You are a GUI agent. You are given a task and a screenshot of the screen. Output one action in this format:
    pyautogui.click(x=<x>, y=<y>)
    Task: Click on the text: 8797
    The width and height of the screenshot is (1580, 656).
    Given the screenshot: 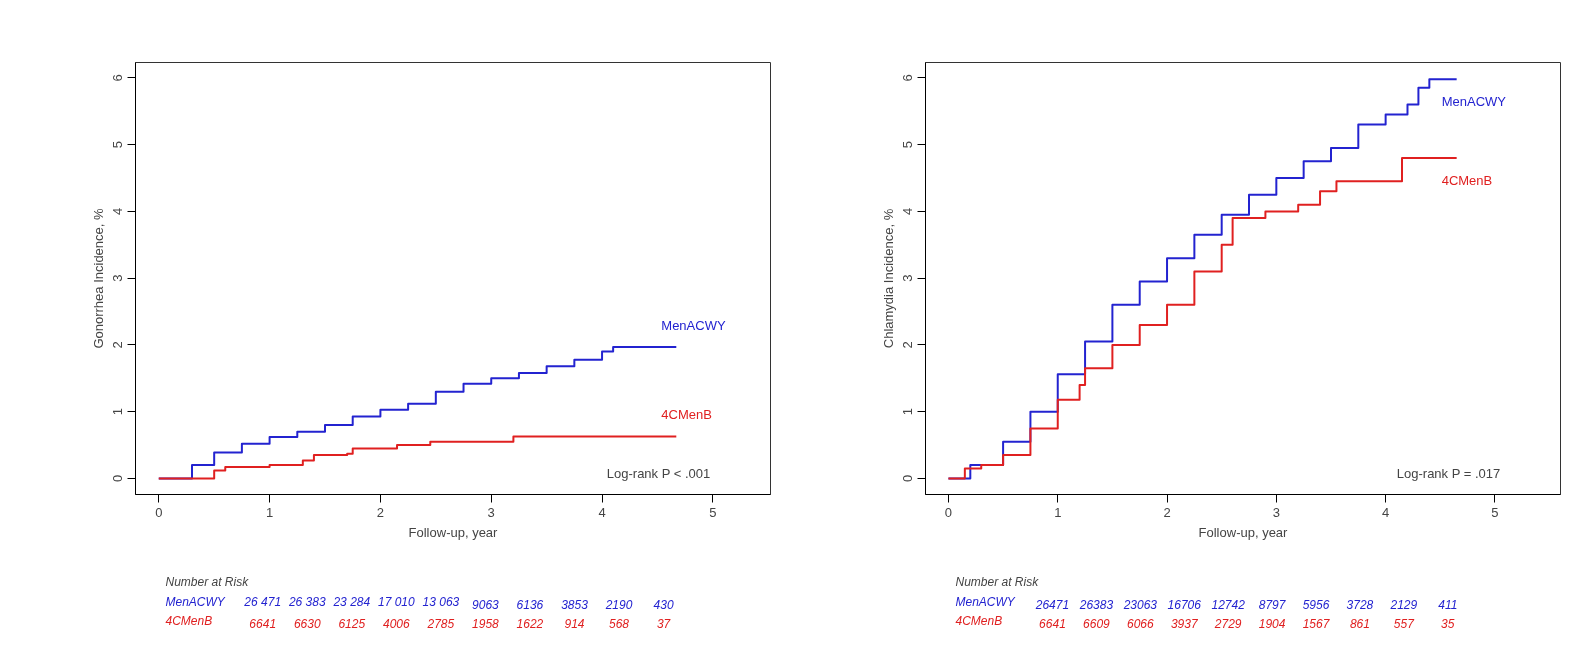 What is the action you would take?
    pyautogui.click(x=1272, y=604)
    